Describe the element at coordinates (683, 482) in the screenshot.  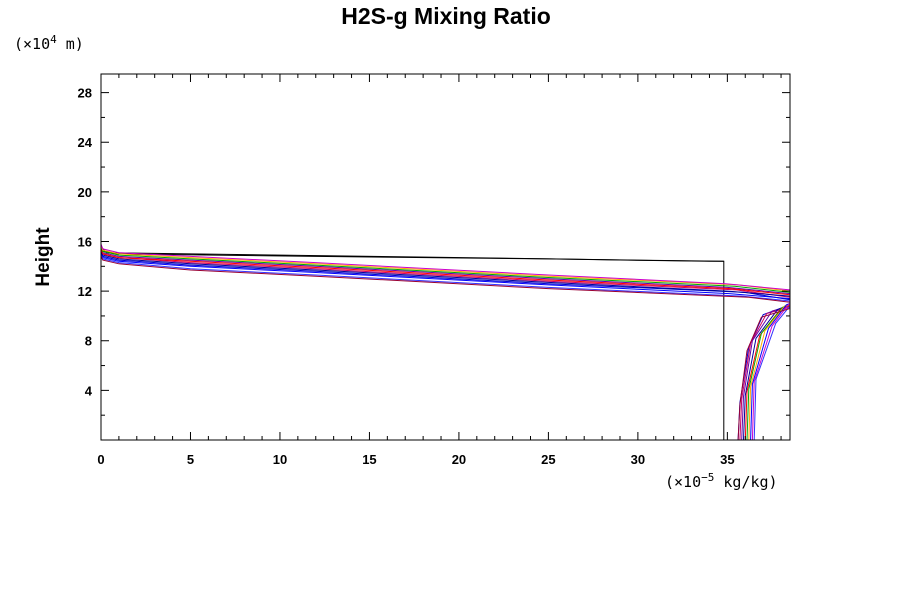
I see `x-unit-prefix: (×10` at that location.